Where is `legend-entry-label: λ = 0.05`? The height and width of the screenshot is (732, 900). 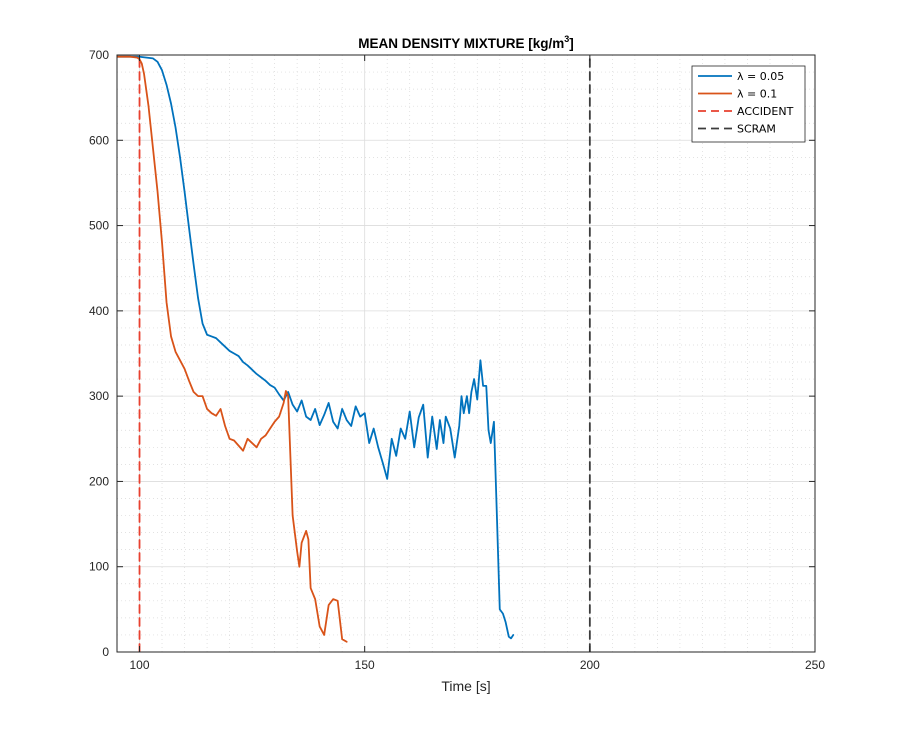 legend-entry-label: λ = 0.05 is located at coordinates (760, 76).